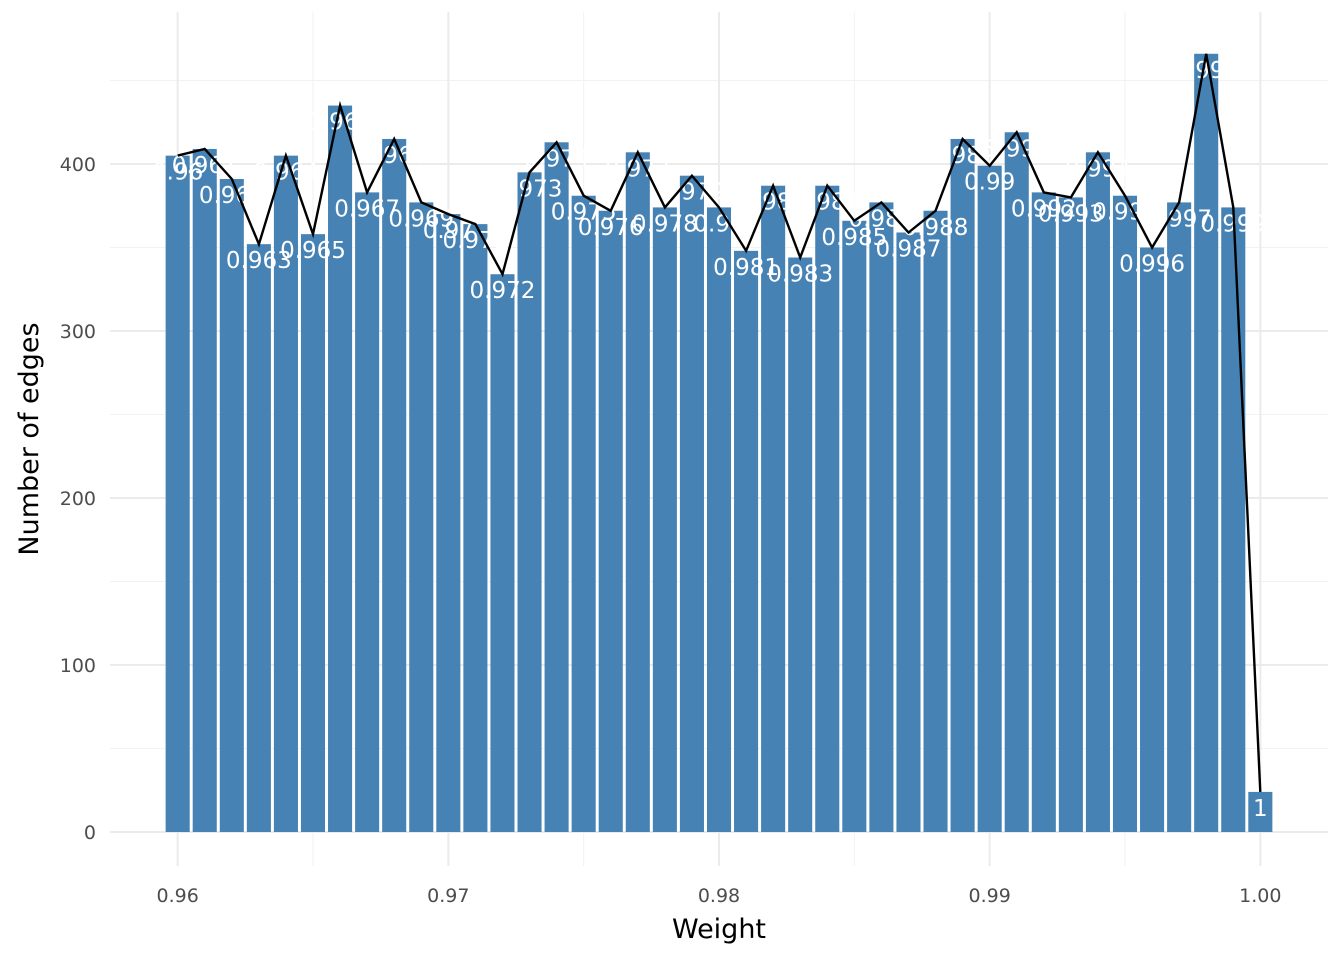  I want to click on x-axis-ticks: 0.96 0.97 0.98 0.99 1.00, so click(719, 896).